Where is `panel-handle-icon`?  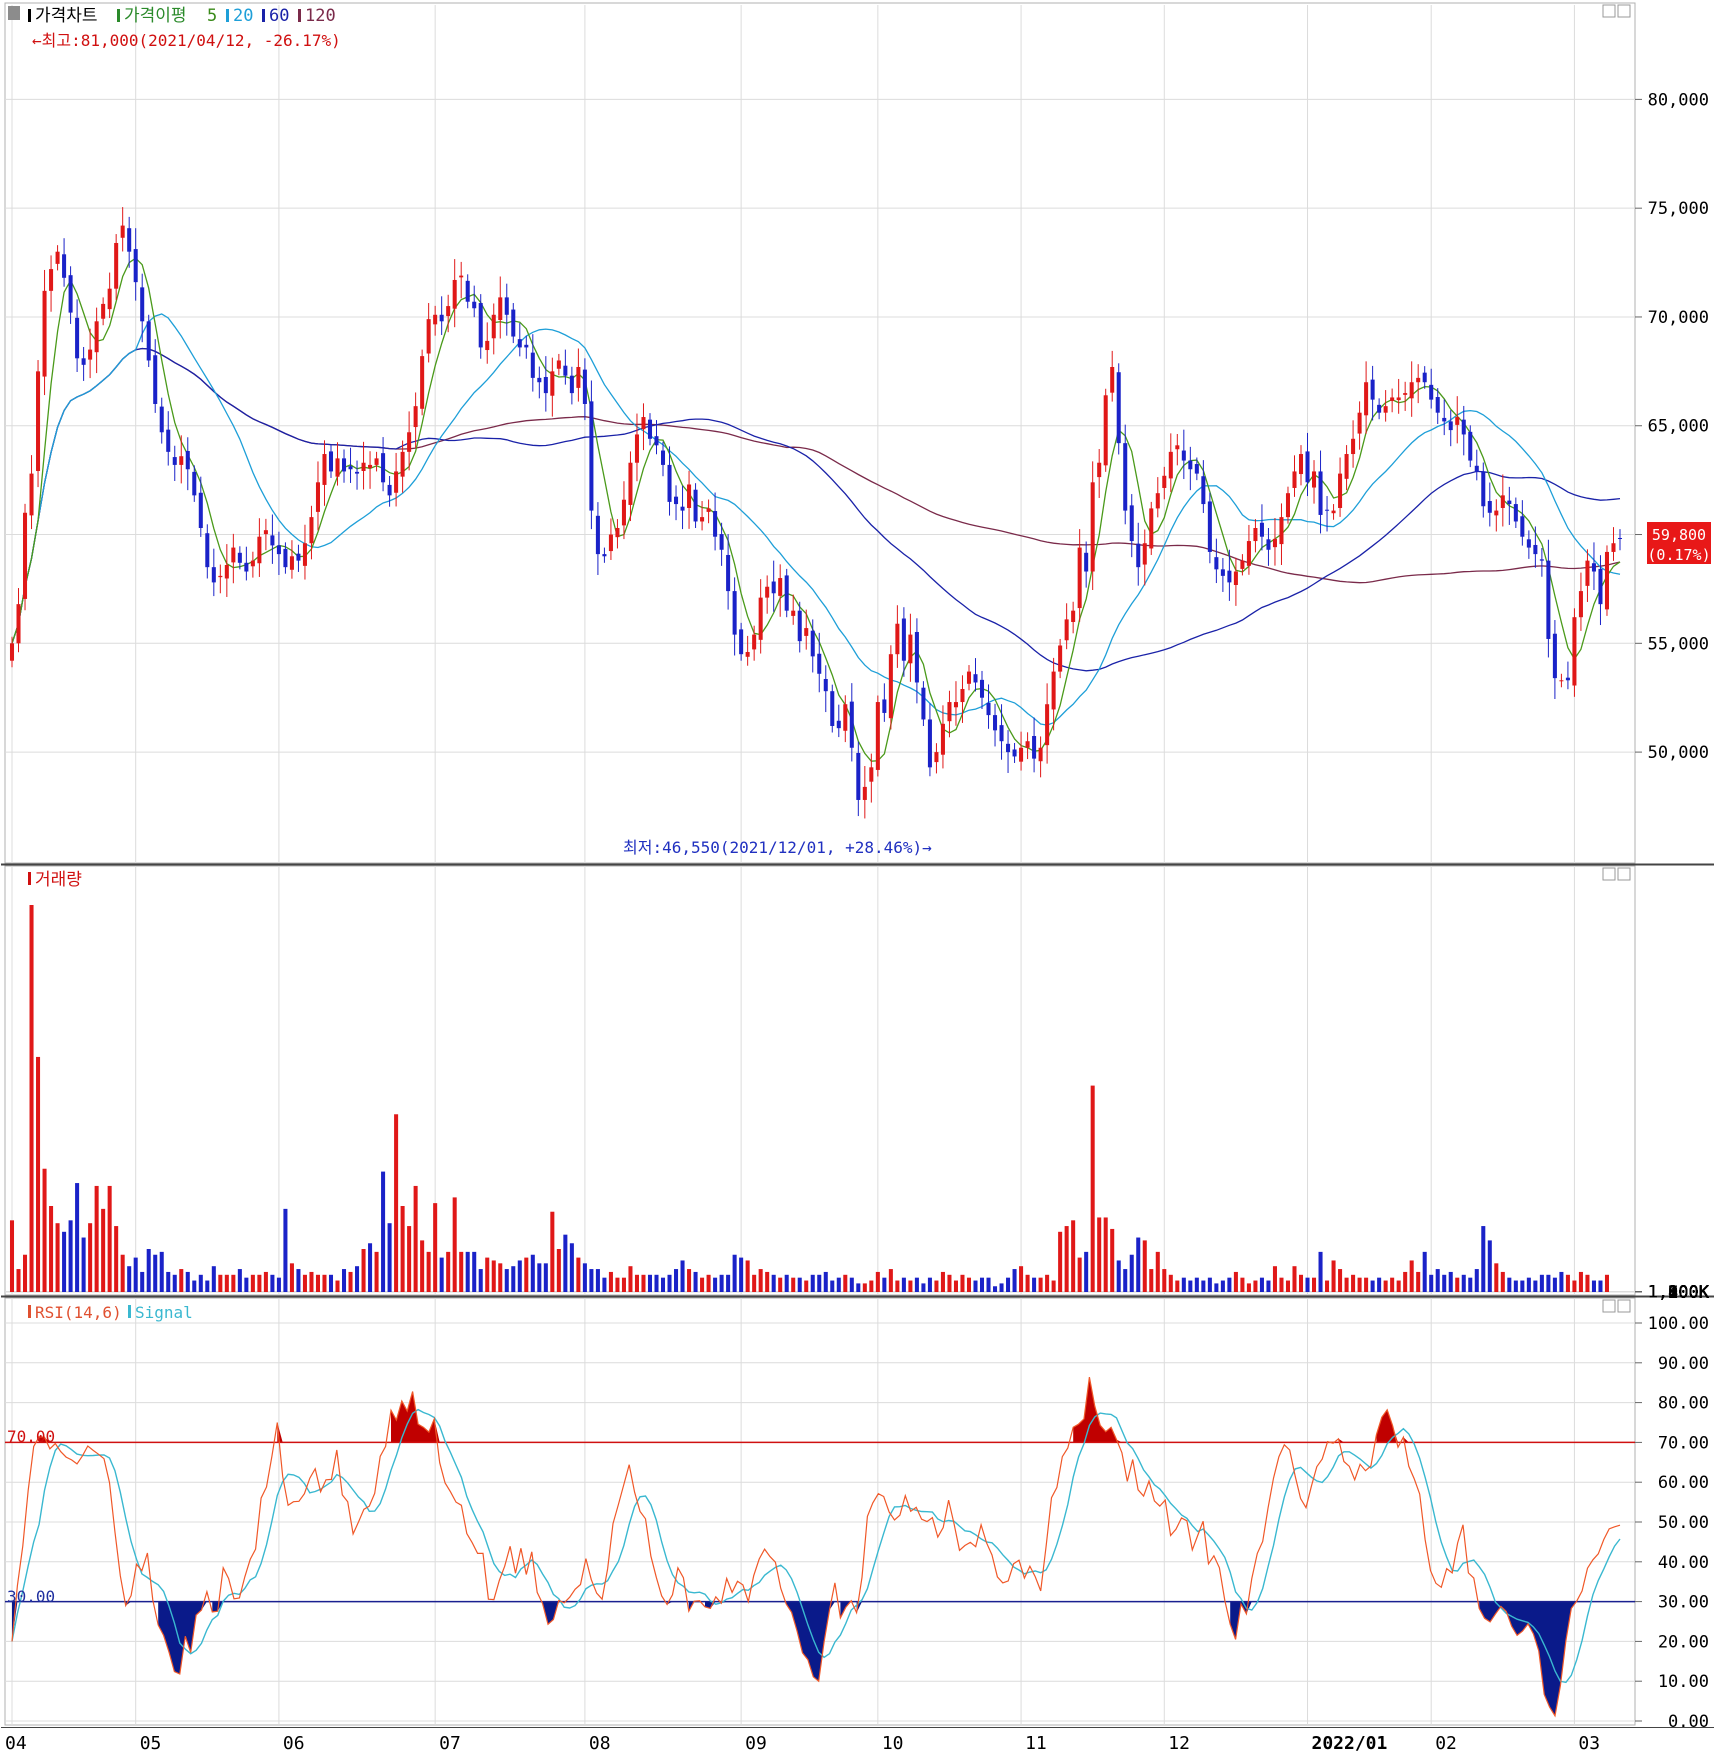
panel-handle-icon is located at coordinates (14, 13).